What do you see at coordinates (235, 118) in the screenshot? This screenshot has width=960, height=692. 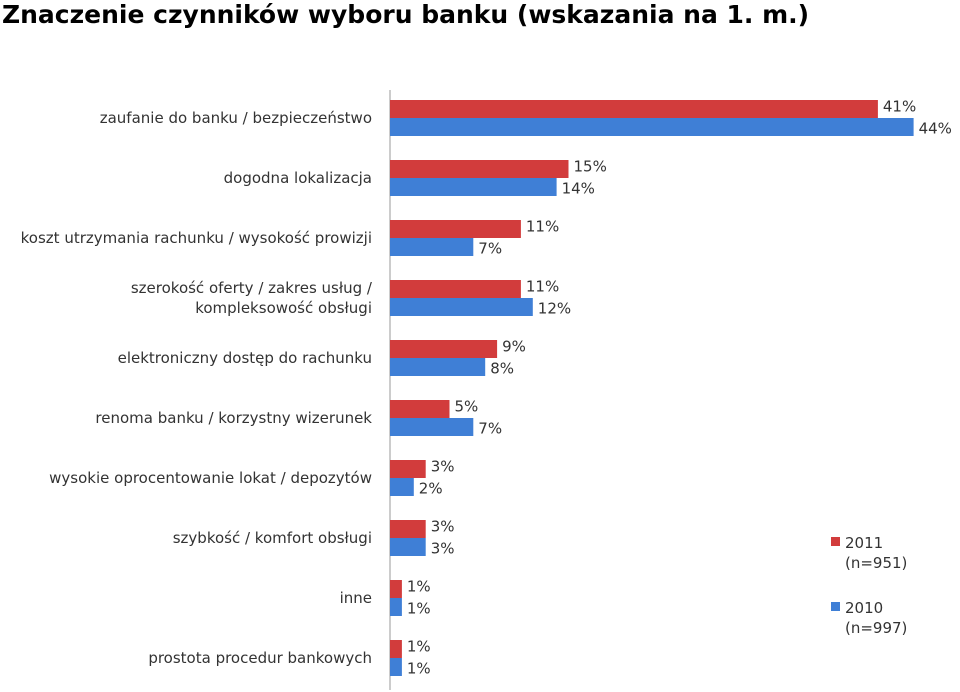 I see `category-label: zaufanie do banku / bezpieczeństwo` at bounding box center [235, 118].